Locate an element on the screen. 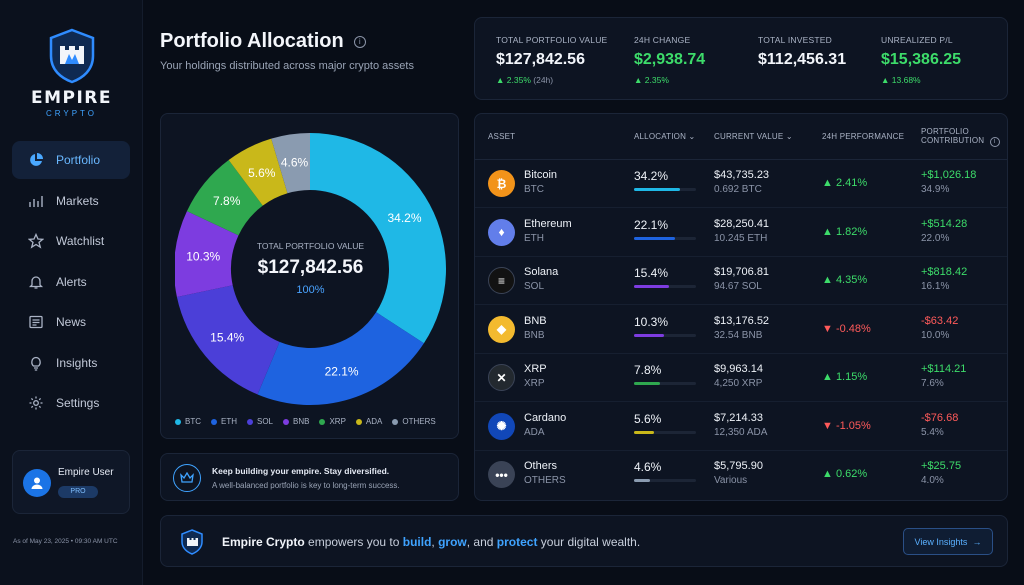 The width and height of the screenshot is (1024, 585). allocation-bar-fill is located at coordinates (642, 480).